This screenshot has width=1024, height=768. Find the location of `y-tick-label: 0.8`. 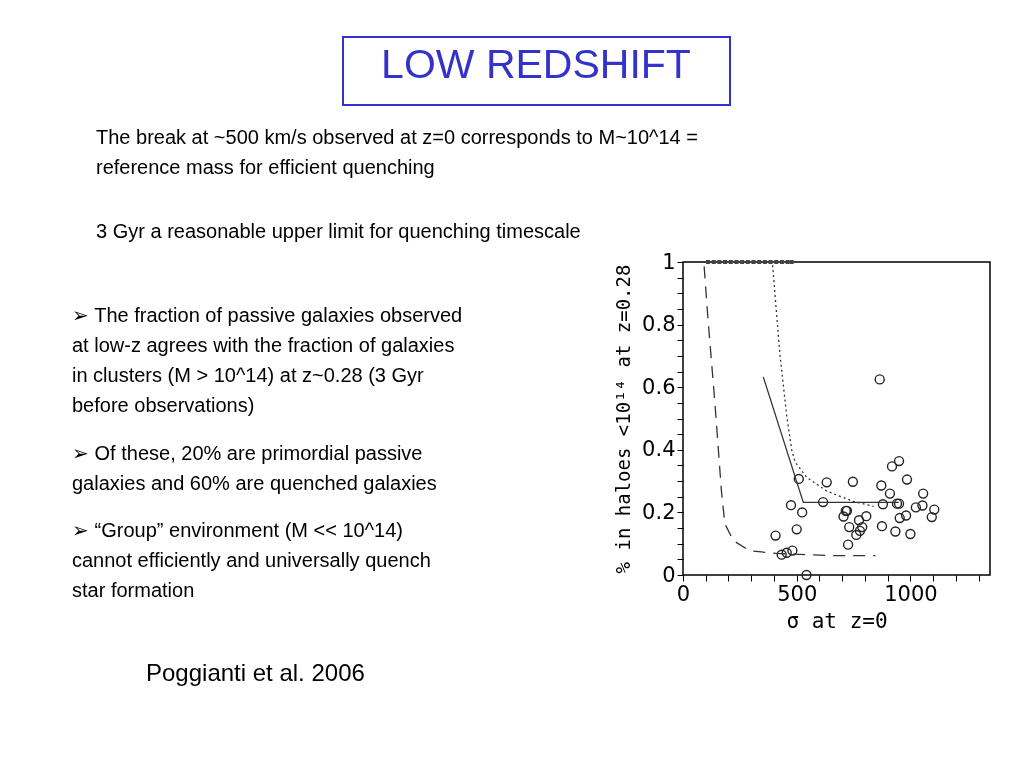

y-tick-label: 0.8 is located at coordinates (659, 324).